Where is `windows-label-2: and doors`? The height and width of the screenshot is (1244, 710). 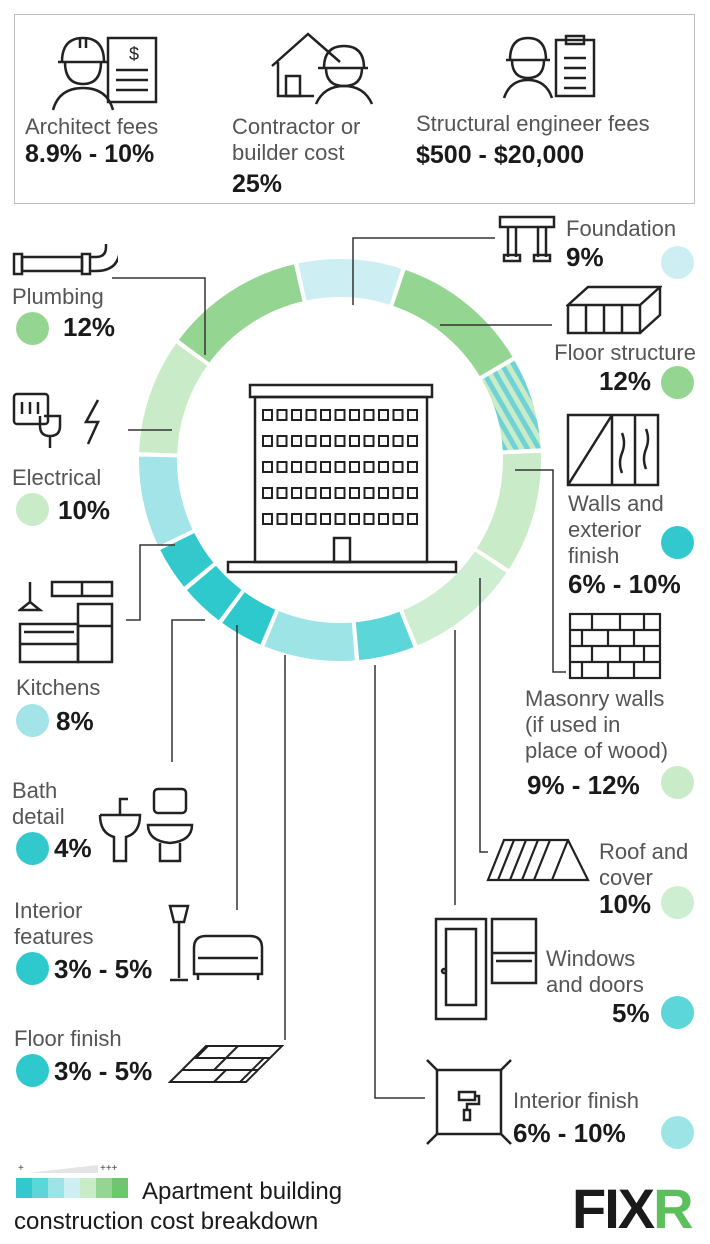
windows-label-2: and doors is located at coordinates (595, 984).